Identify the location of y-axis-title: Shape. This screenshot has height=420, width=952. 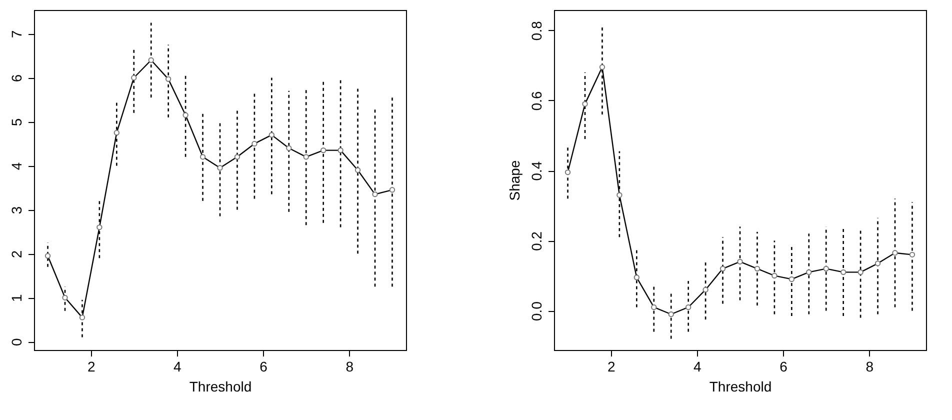
(514, 180).